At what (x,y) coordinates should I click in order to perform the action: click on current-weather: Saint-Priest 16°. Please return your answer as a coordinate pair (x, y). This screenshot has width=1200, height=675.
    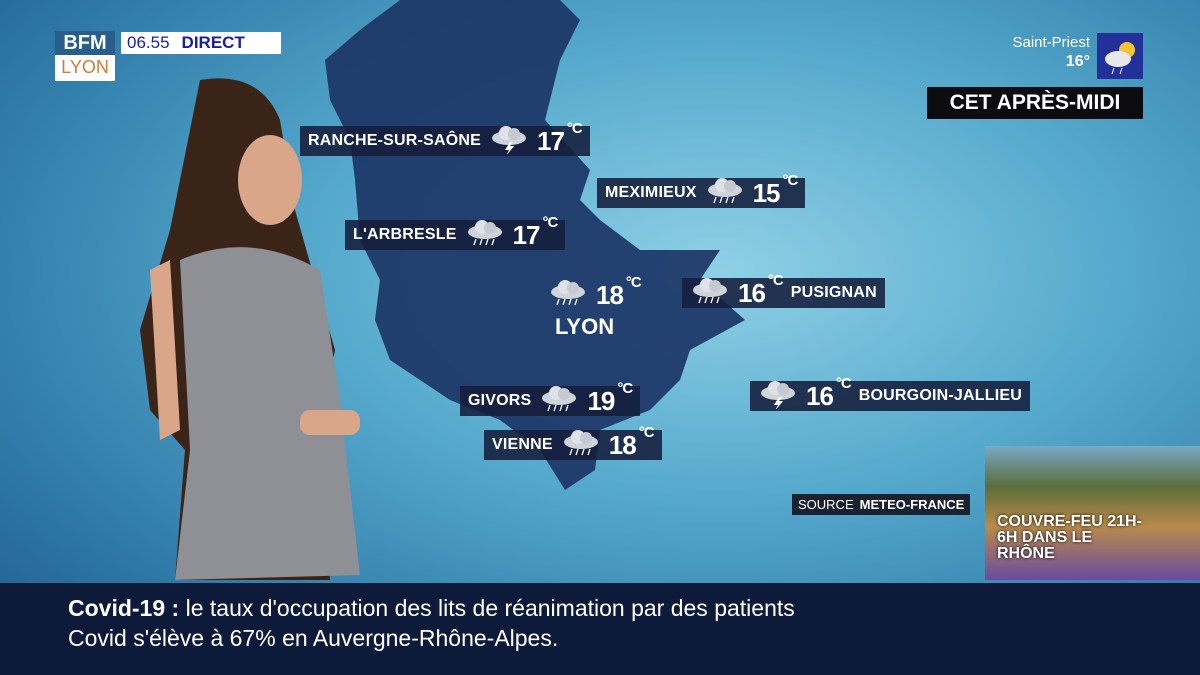
    Looking at the image, I should click on (1051, 52).